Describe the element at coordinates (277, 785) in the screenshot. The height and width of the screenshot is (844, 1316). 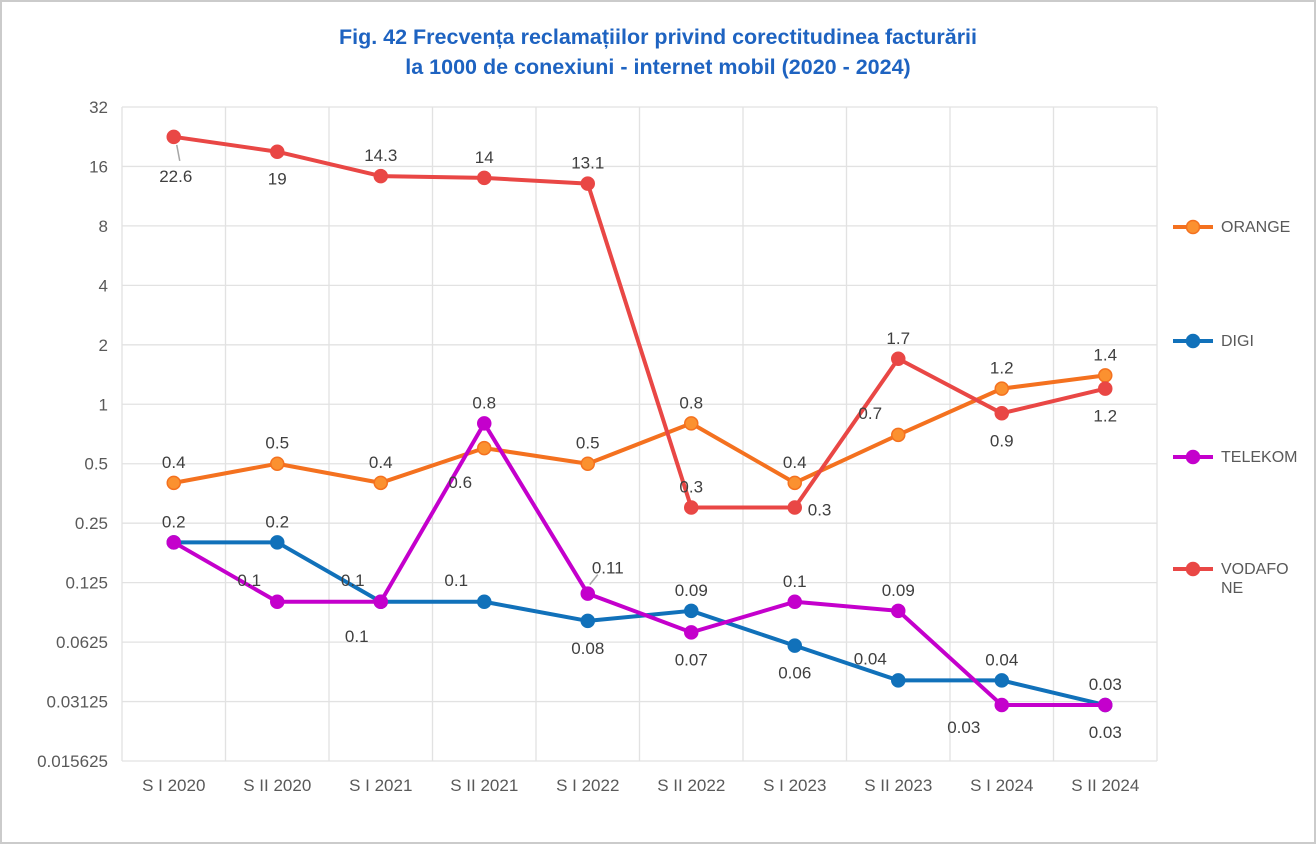
I see `svg-text: S II 2020` at that location.